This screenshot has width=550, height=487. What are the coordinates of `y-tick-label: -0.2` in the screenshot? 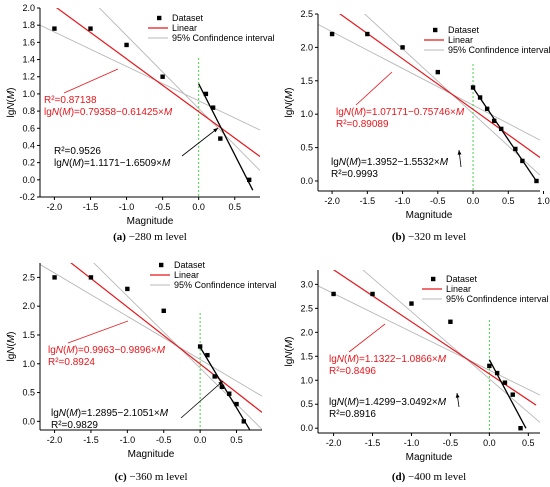 It's located at (27, 197).